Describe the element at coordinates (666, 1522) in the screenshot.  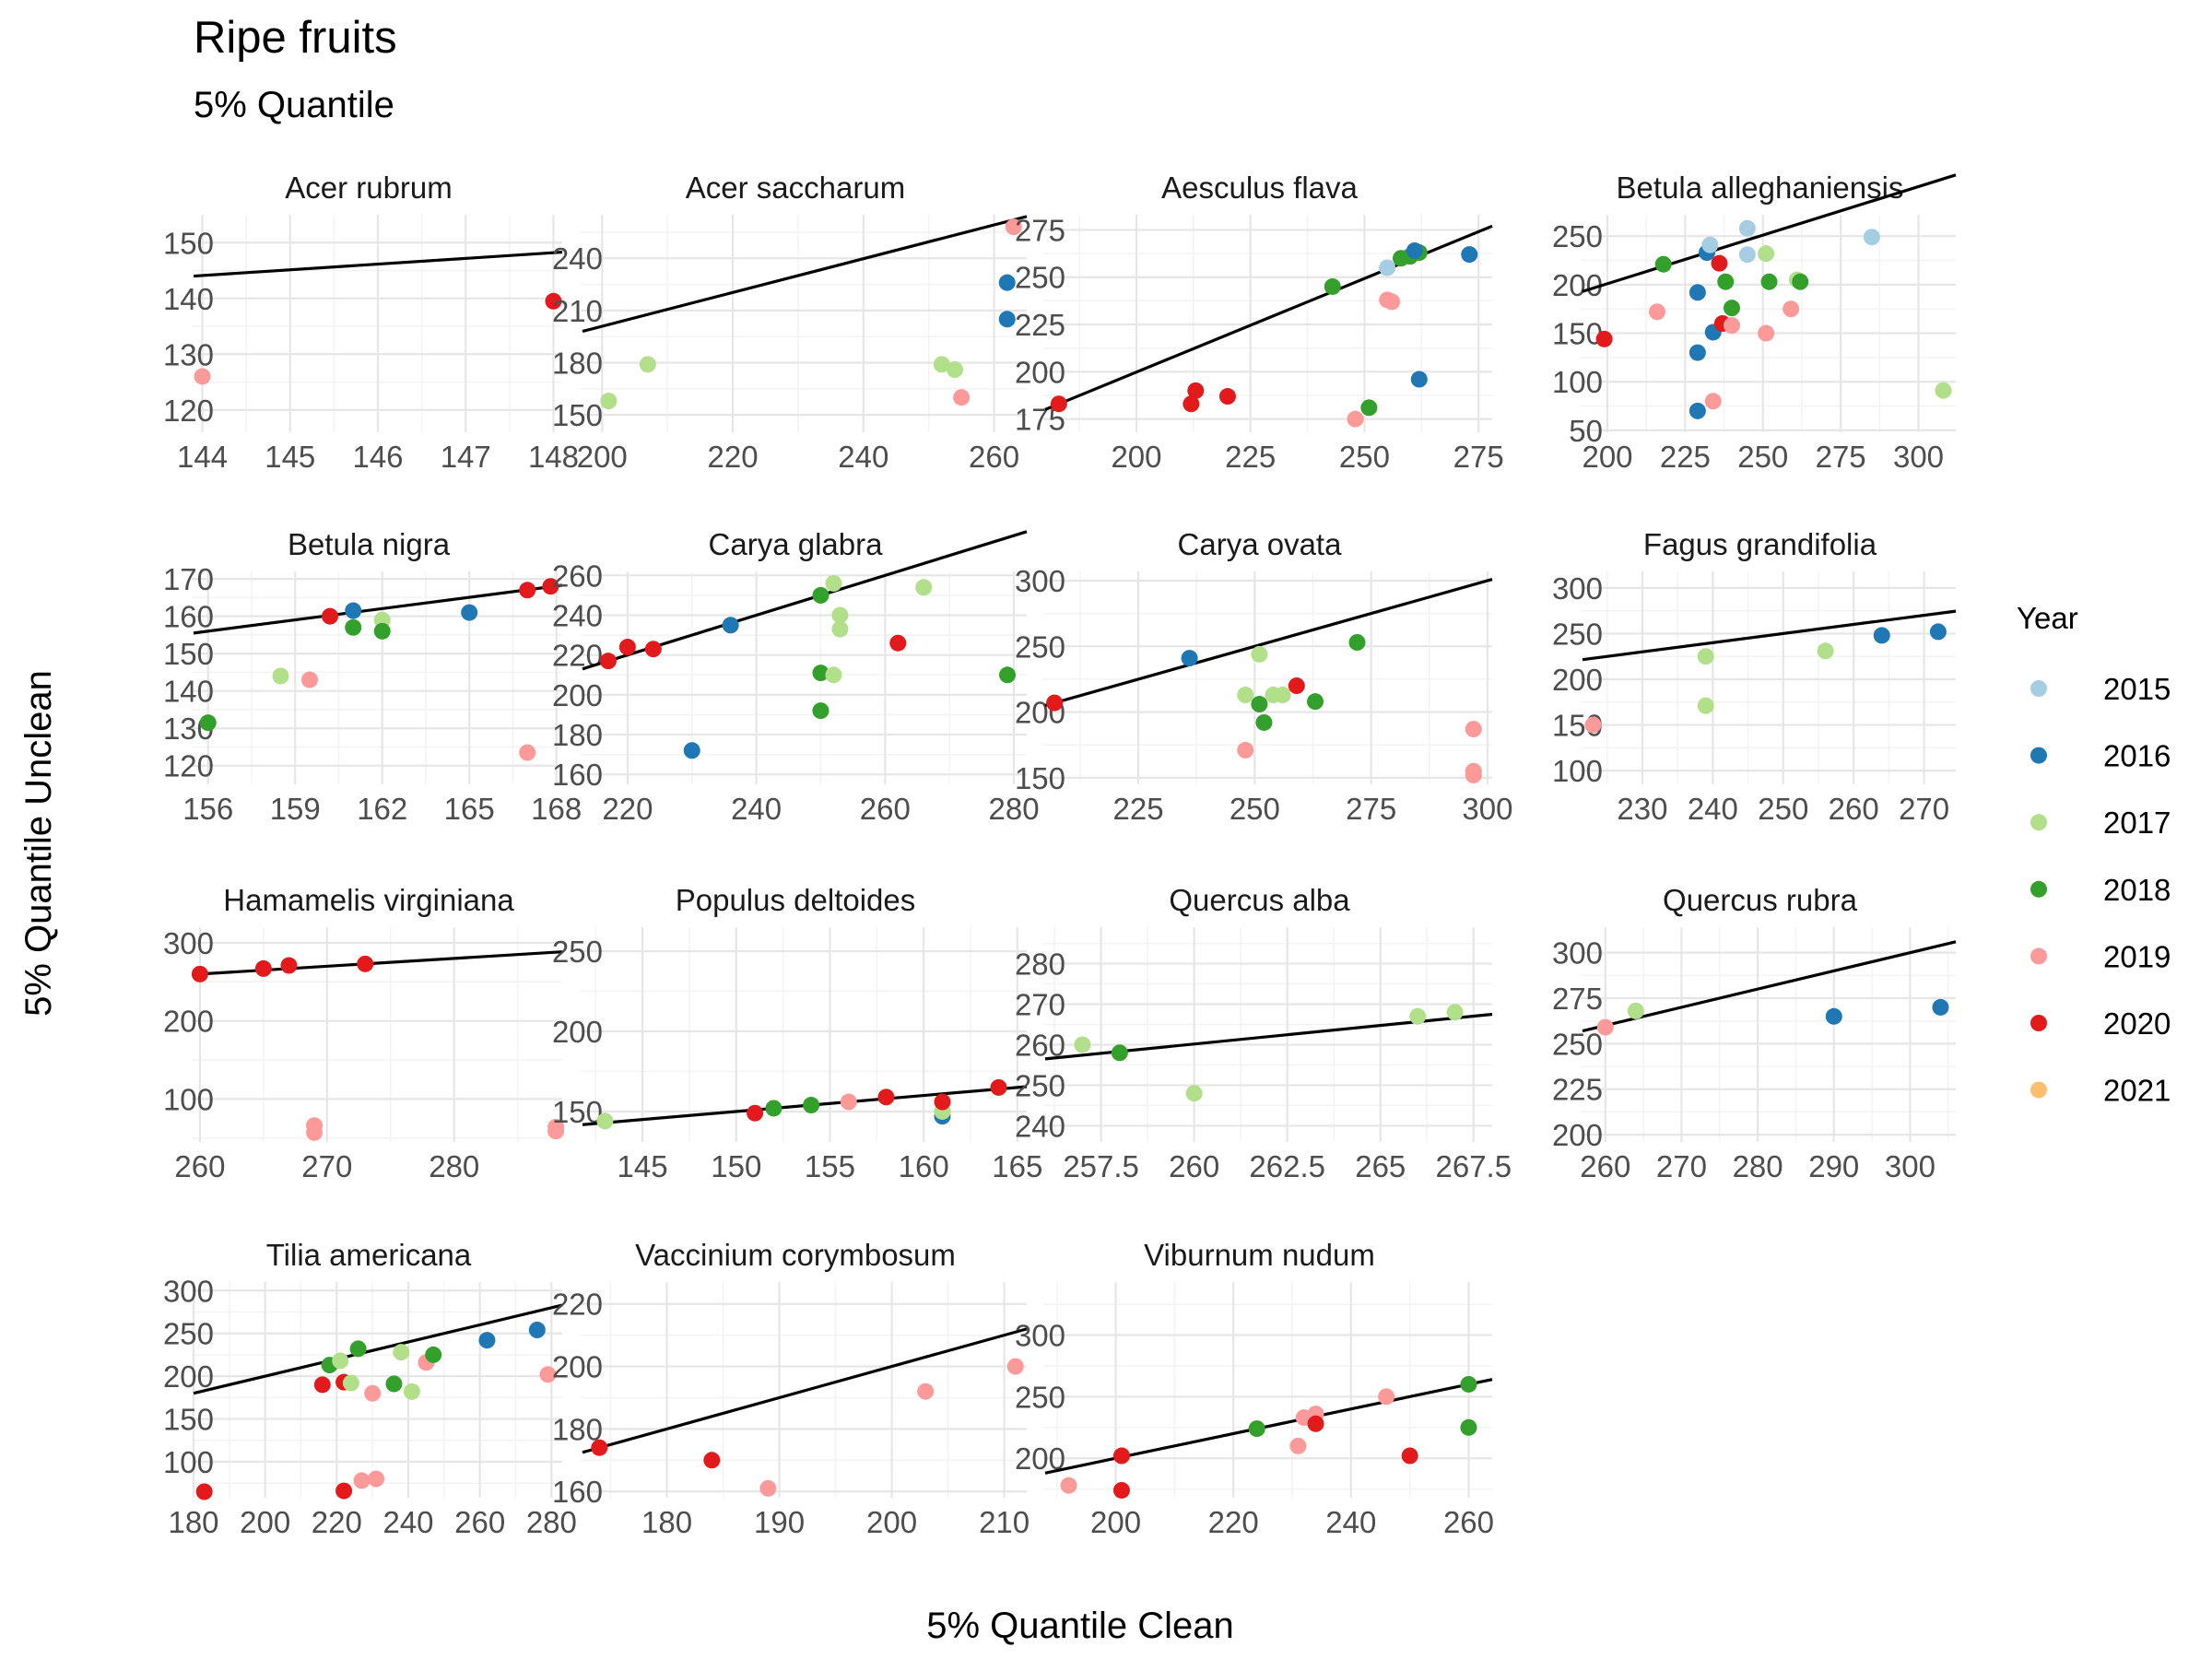
I see `x-tick-label: 180` at that location.